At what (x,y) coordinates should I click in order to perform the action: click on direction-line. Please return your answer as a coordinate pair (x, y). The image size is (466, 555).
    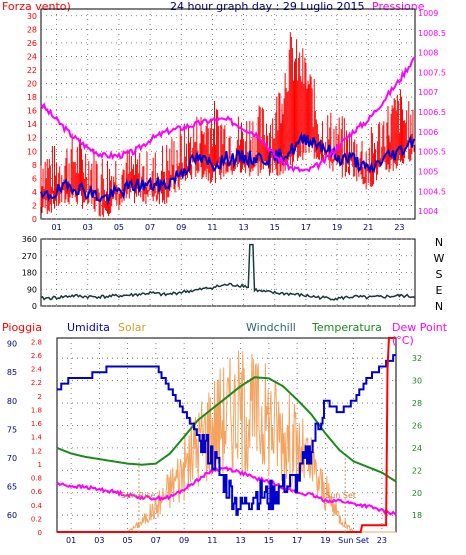
    Looking at the image, I should click on (228, 272).